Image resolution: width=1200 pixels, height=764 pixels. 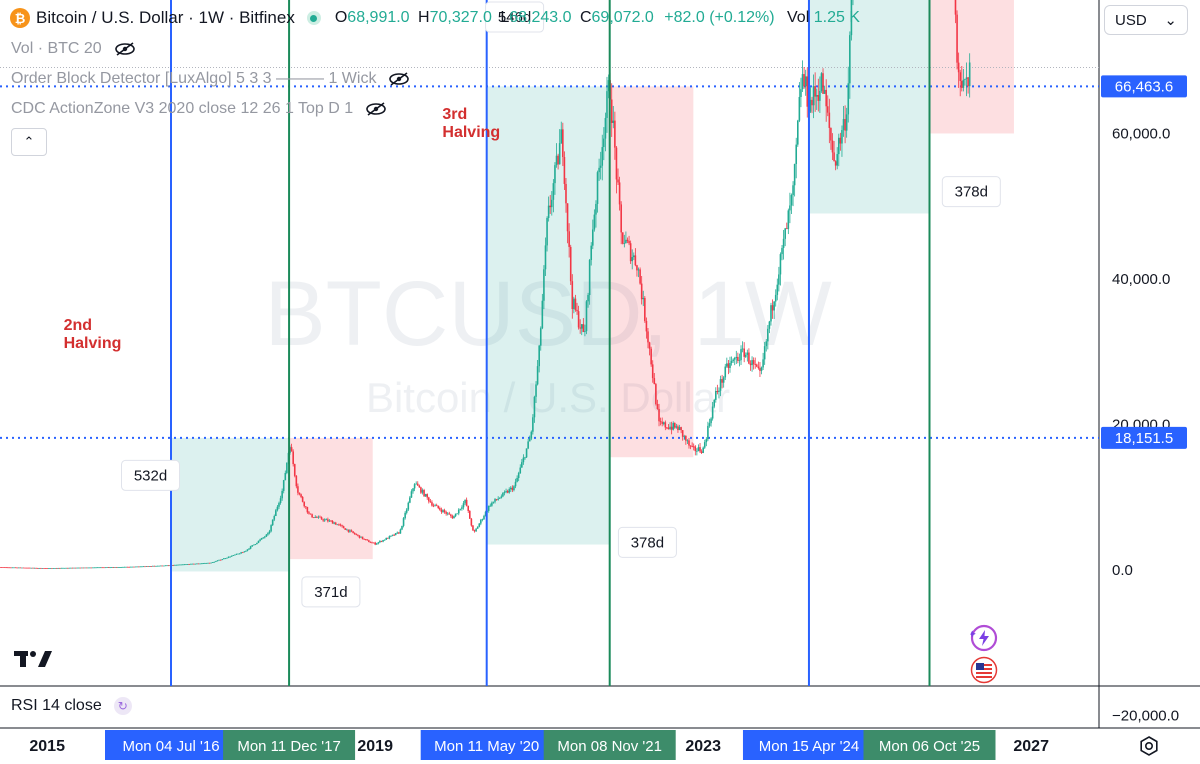 I want to click on price-tag-label: 18,151.5, so click(x=1144, y=438).